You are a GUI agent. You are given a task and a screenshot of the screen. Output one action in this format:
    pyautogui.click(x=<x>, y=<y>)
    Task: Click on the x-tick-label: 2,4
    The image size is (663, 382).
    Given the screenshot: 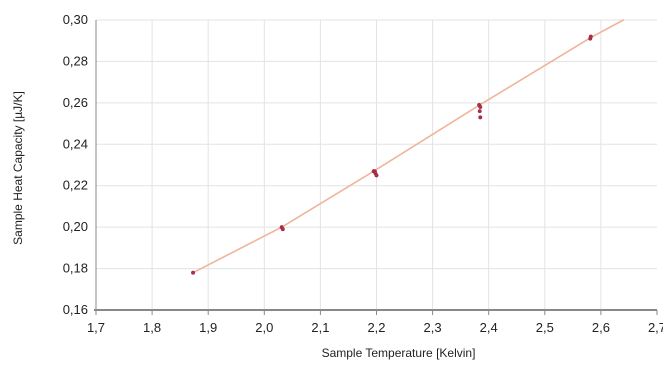 What is the action you would take?
    pyautogui.click(x=489, y=327)
    